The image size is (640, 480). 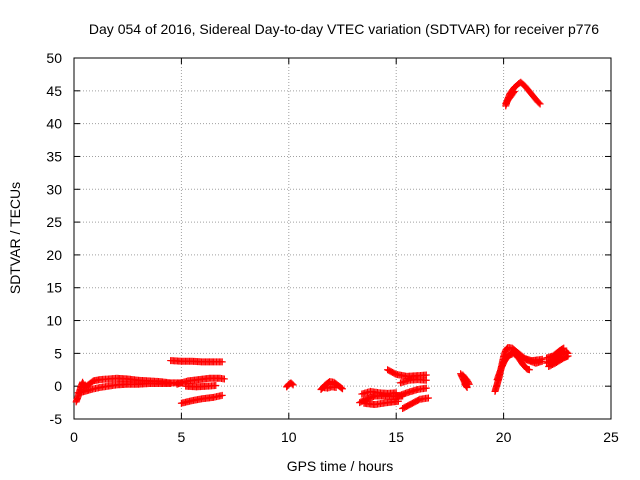 I want to click on x-tick-label: 25, so click(x=611, y=437).